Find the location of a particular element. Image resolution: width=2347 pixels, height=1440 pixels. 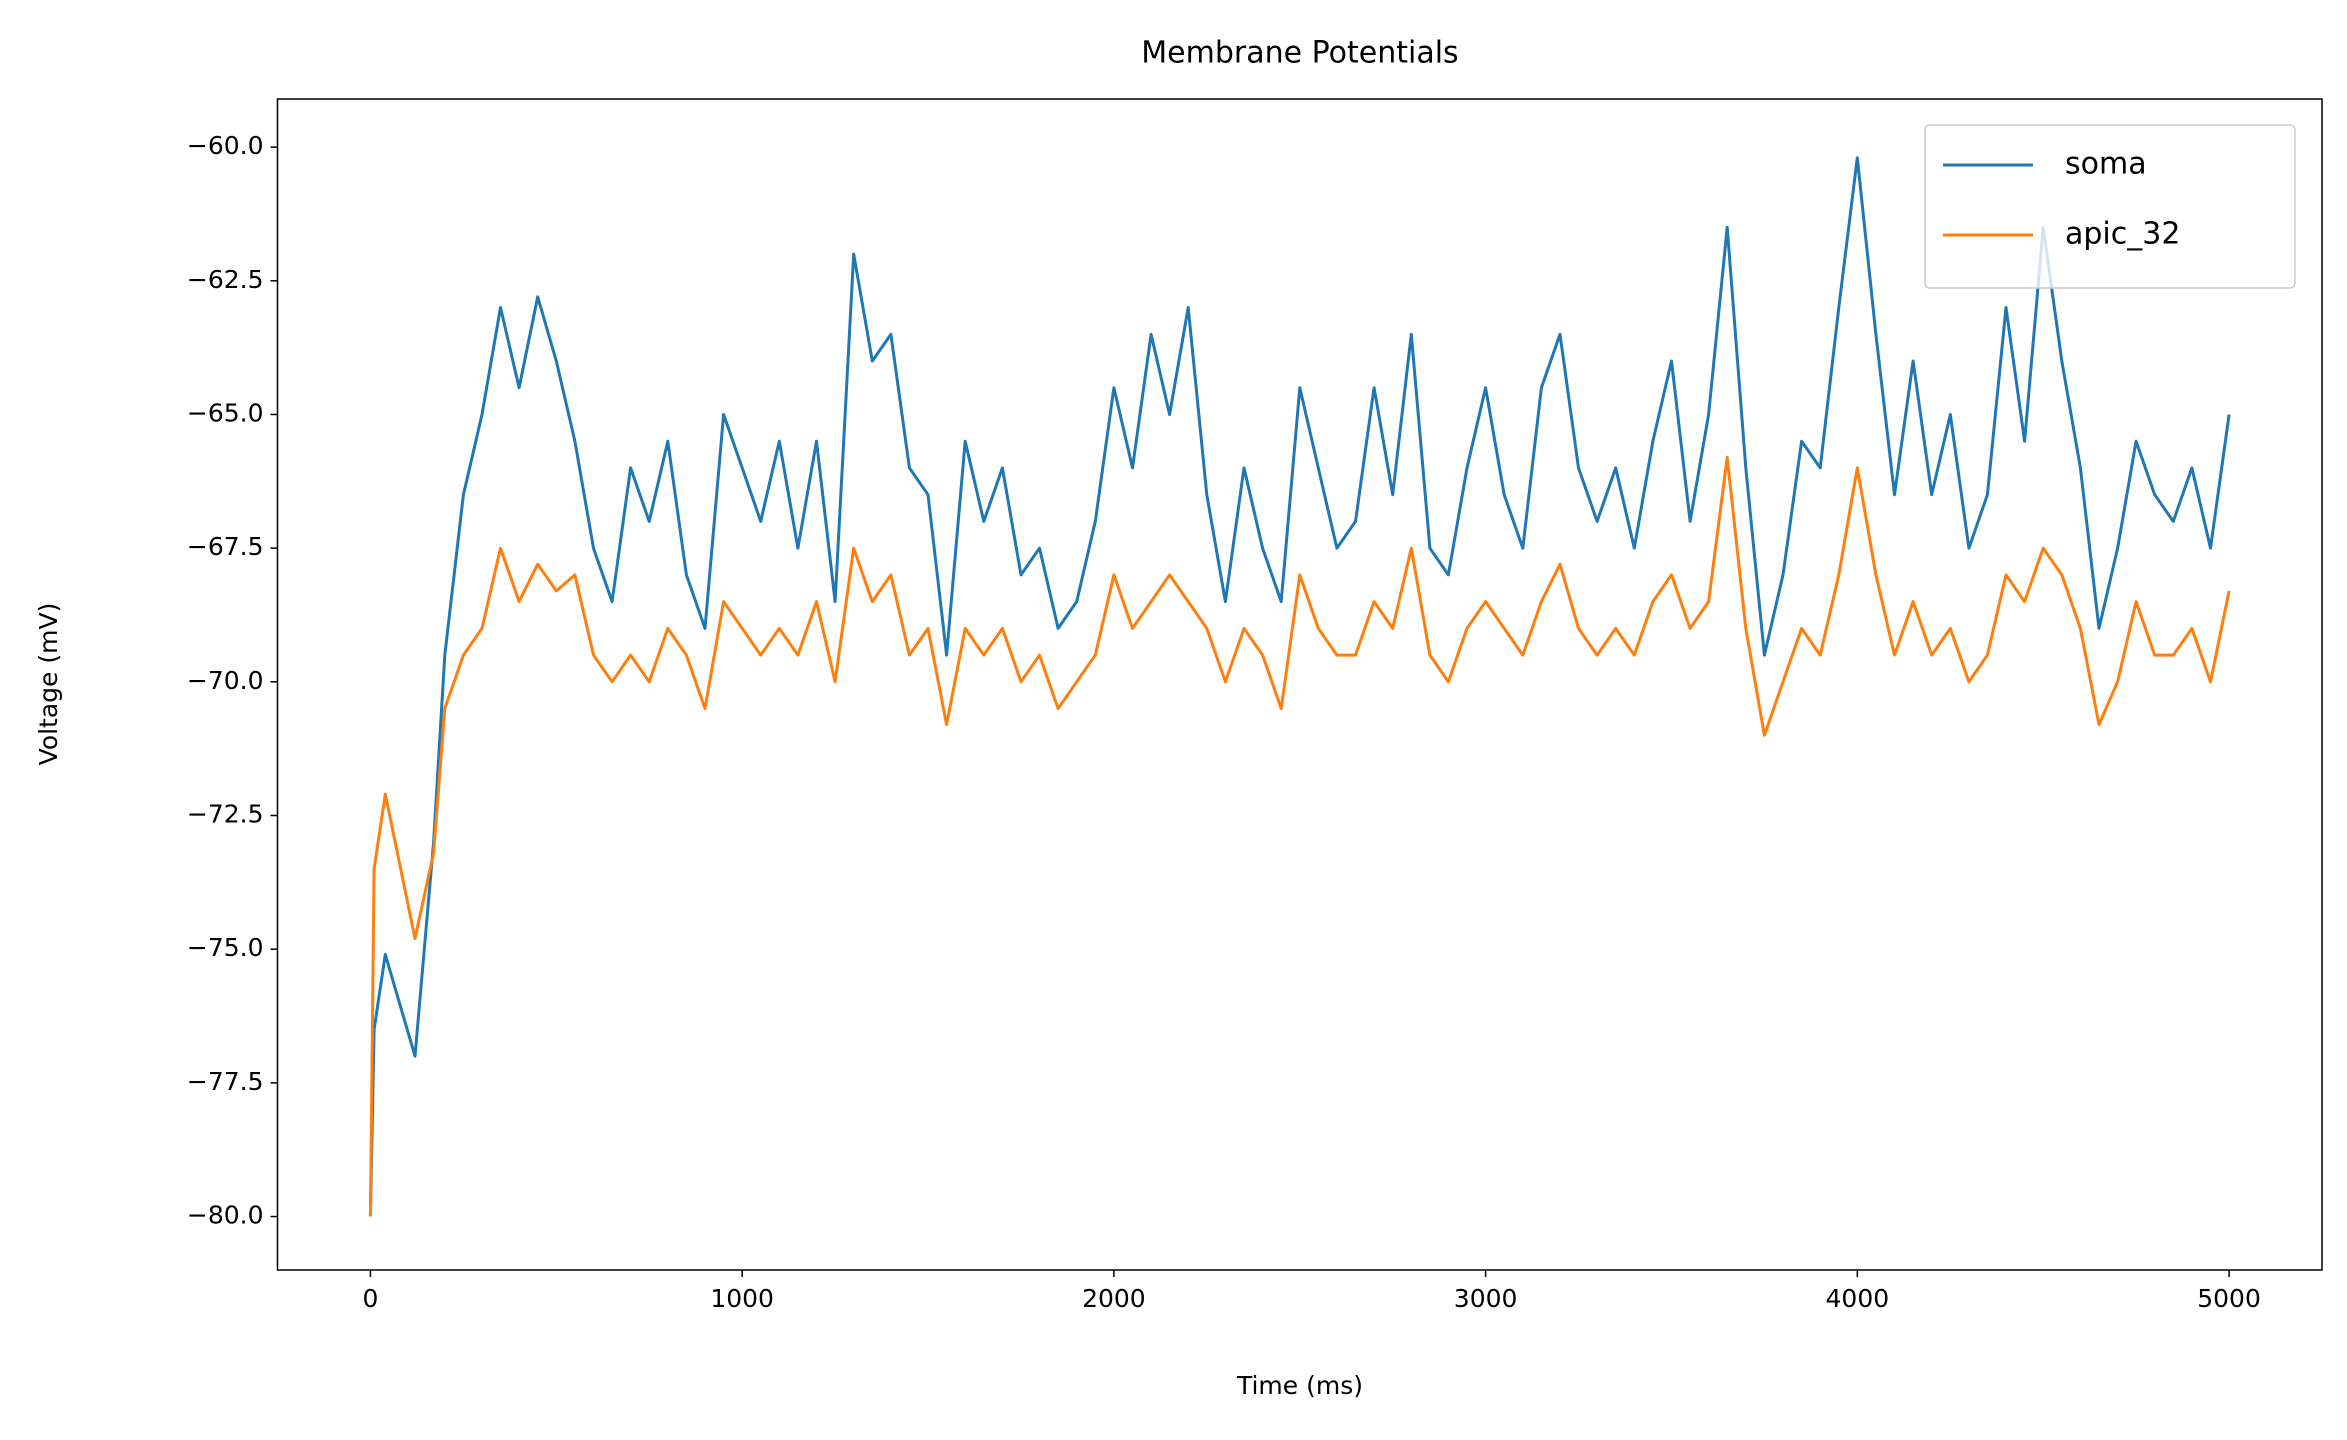

y-tick-label: −75.0 is located at coordinates (225, 947).